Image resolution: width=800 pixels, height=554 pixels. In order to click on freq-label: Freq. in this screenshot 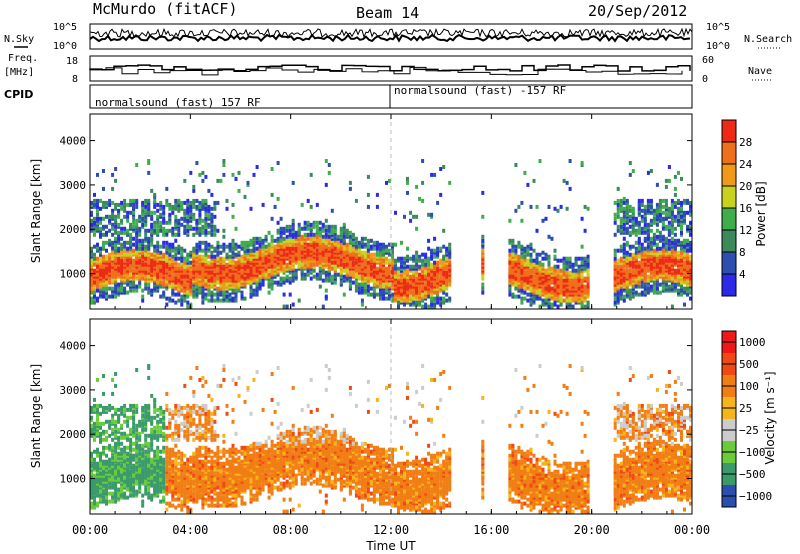, I will do `click(23, 58)`.